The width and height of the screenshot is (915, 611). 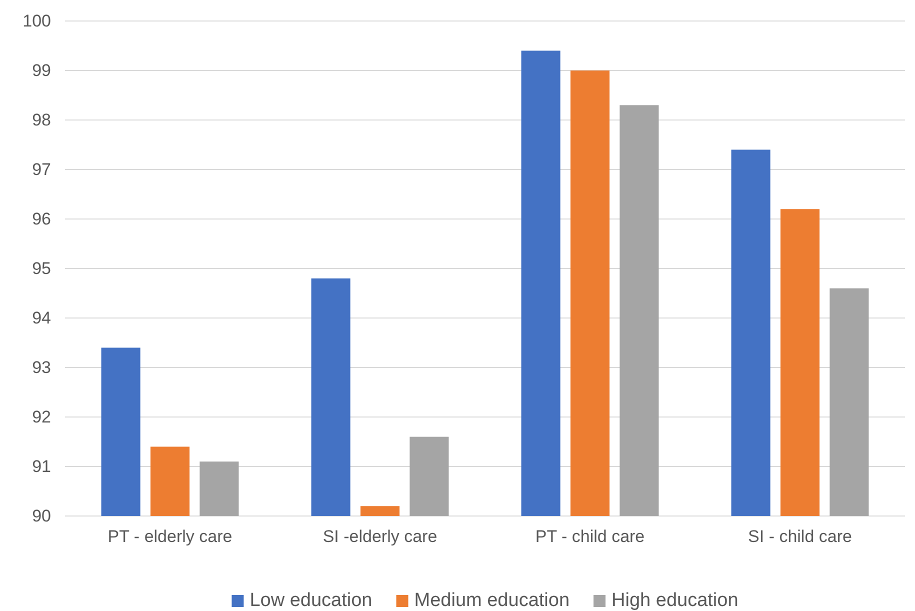 What do you see at coordinates (41, 218) in the screenshot?
I see `y-tick-label: 96` at bounding box center [41, 218].